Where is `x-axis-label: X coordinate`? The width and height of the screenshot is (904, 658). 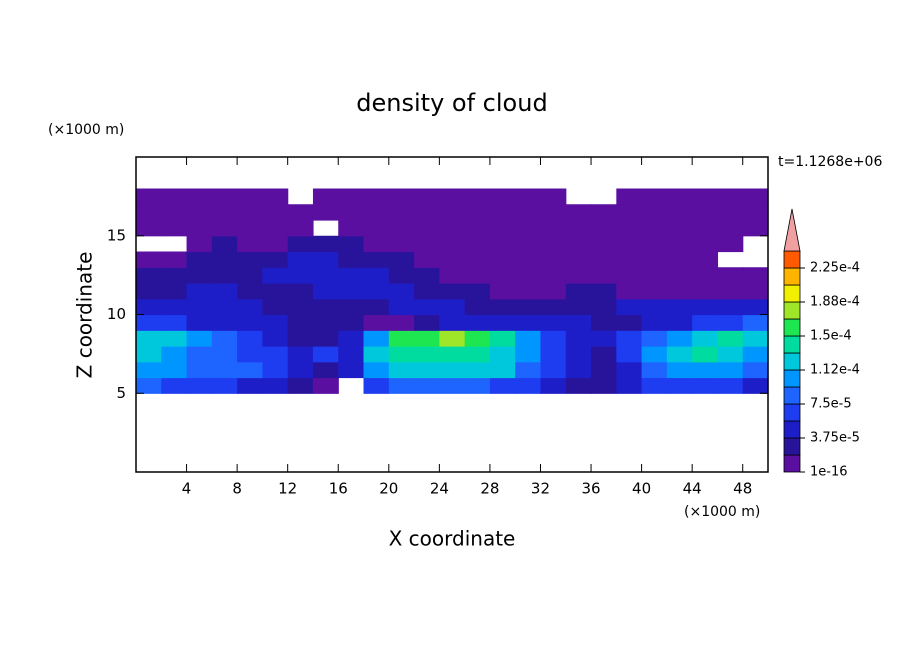
x-axis-label: X coordinate is located at coordinates (452, 539).